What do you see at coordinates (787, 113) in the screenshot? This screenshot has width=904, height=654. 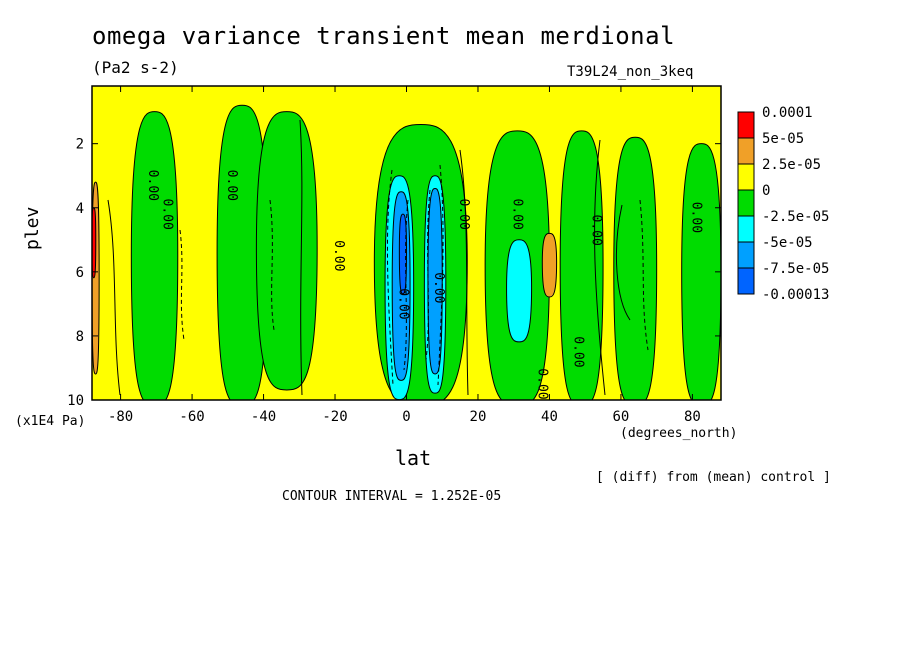 I see `legend-label: 0.0001` at bounding box center [787, 113].